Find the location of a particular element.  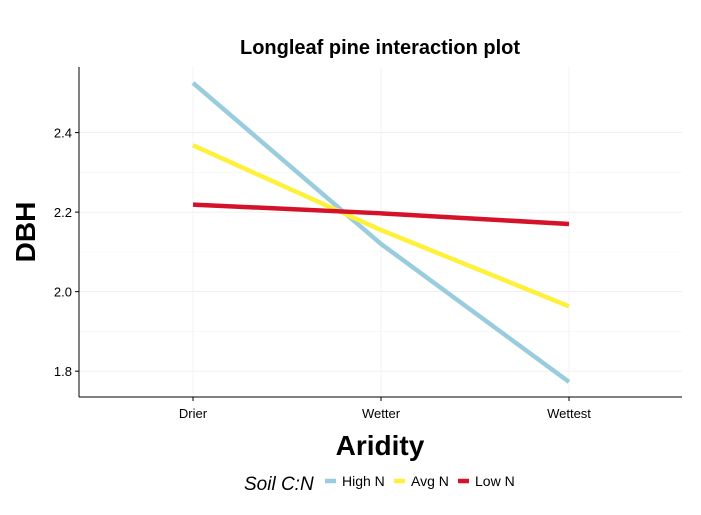

series-line-low-n is located at coordinates (381, 214).